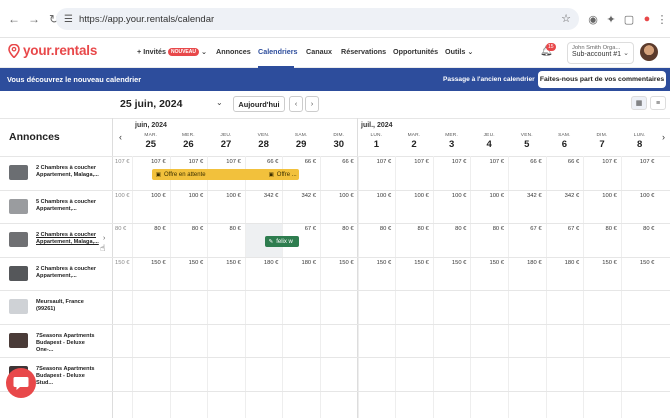 The height and width of the screenshot is (418, 670). I want to click on chevron-left-icon: ‹, so click(120, 137).